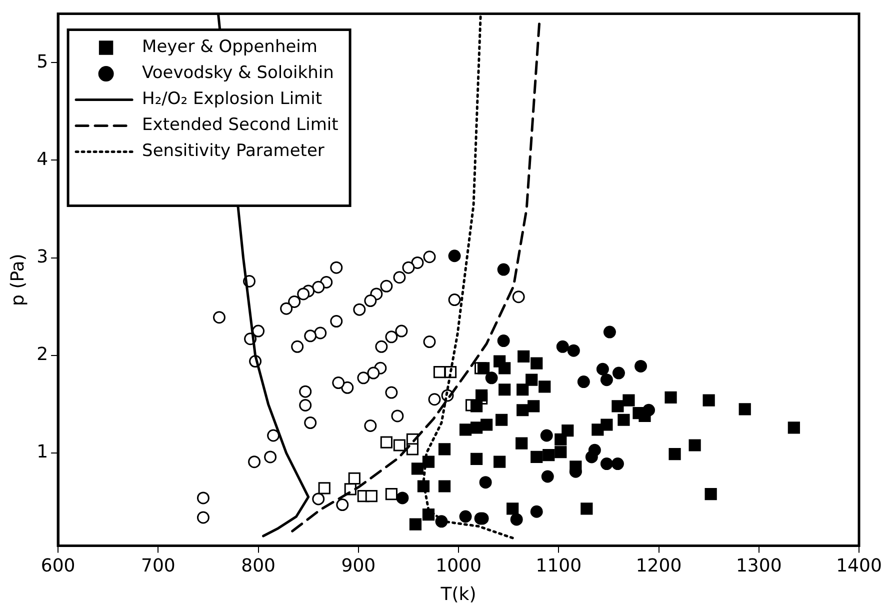 Image resolution: width=885 pixels, height=614 pixels. What do you see at coordinates (230, 47) in the screenshot?
I see `legend-label: Meyer & Oppenheim` at bounding box center [230, 47].